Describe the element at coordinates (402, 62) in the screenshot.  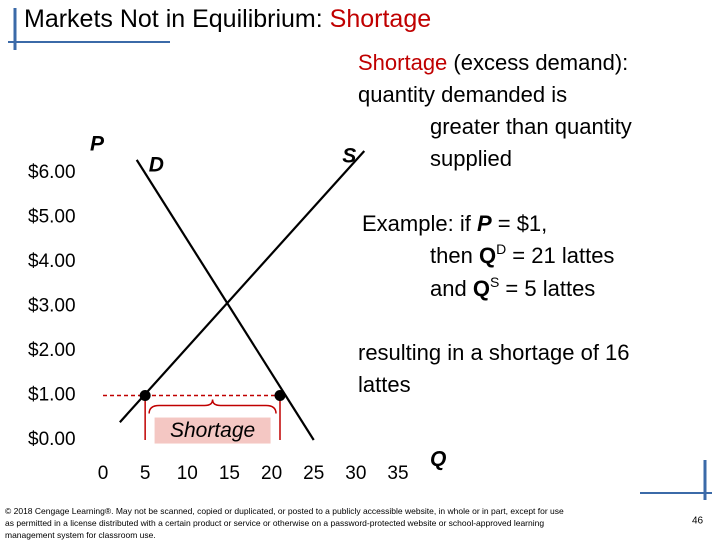
I see `term: Shortage` at that location.